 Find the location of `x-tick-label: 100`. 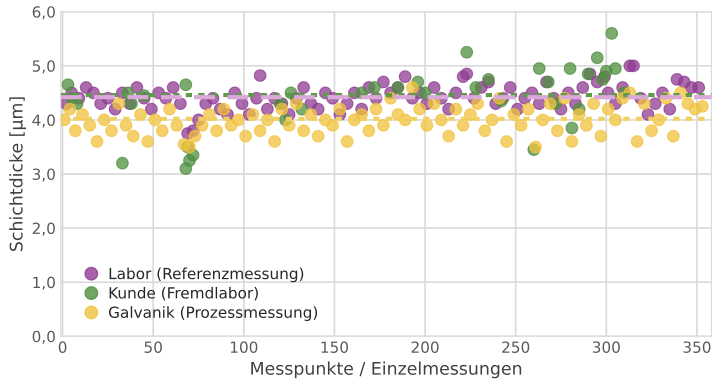

x-tick-label: 100 is located at coordinates (244, 347).